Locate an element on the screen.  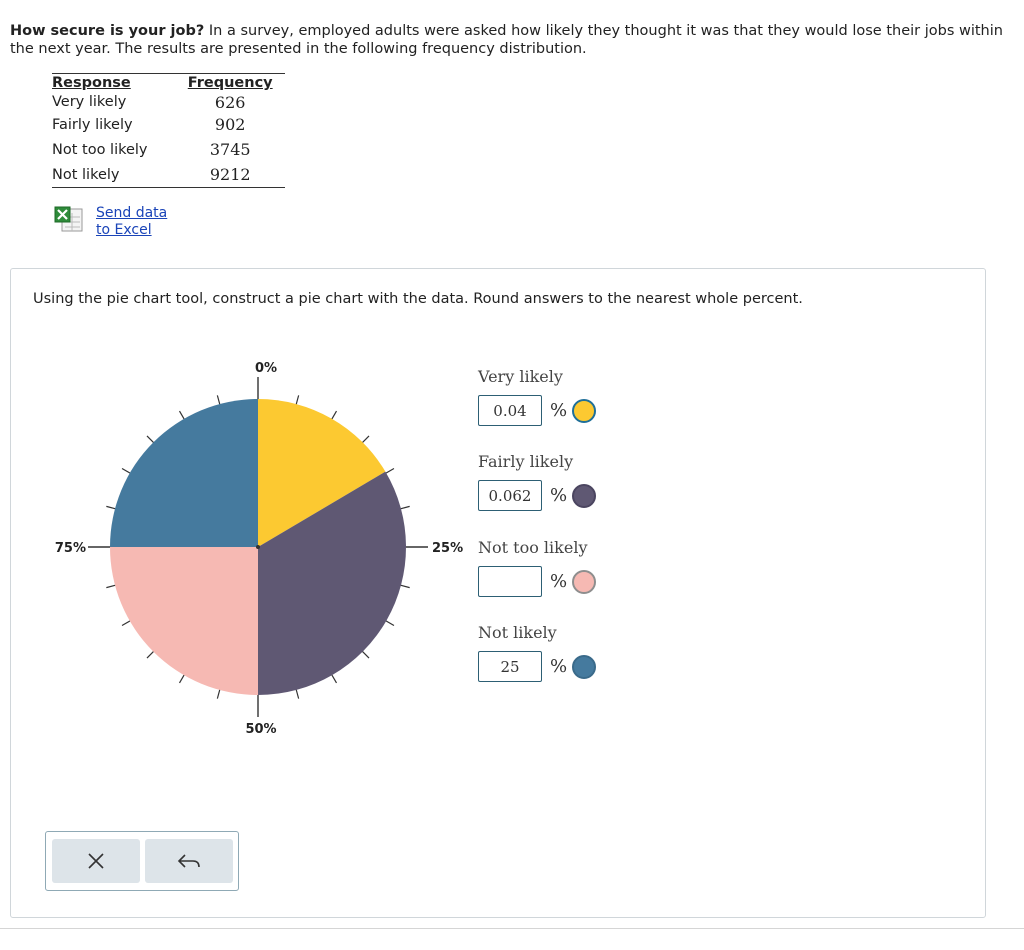
header-frequency: Frequency is located at coordinates (230, 82).